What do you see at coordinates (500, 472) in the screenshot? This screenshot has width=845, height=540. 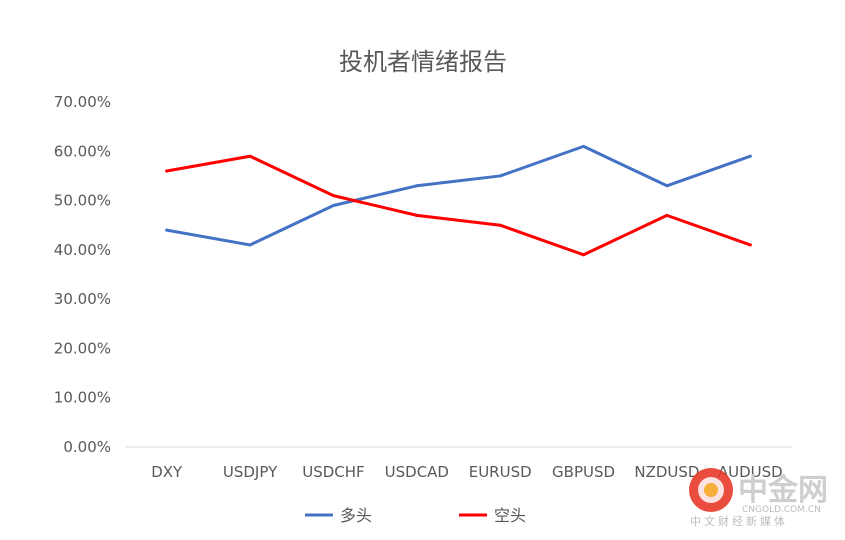 I see `x-tick-label: EURUSD` at bounding box center [500, 472].